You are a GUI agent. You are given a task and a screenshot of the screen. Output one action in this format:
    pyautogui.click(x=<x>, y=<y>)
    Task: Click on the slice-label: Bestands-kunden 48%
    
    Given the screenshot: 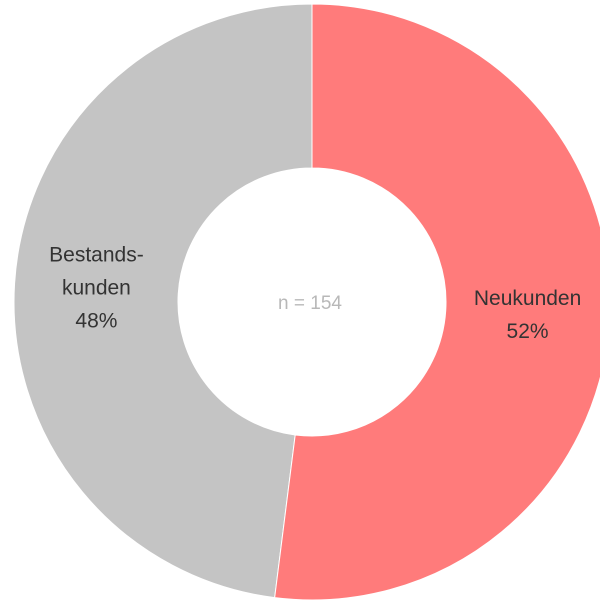 What is the action you would take?
    pyautogui.click(x=96, y=287)
    